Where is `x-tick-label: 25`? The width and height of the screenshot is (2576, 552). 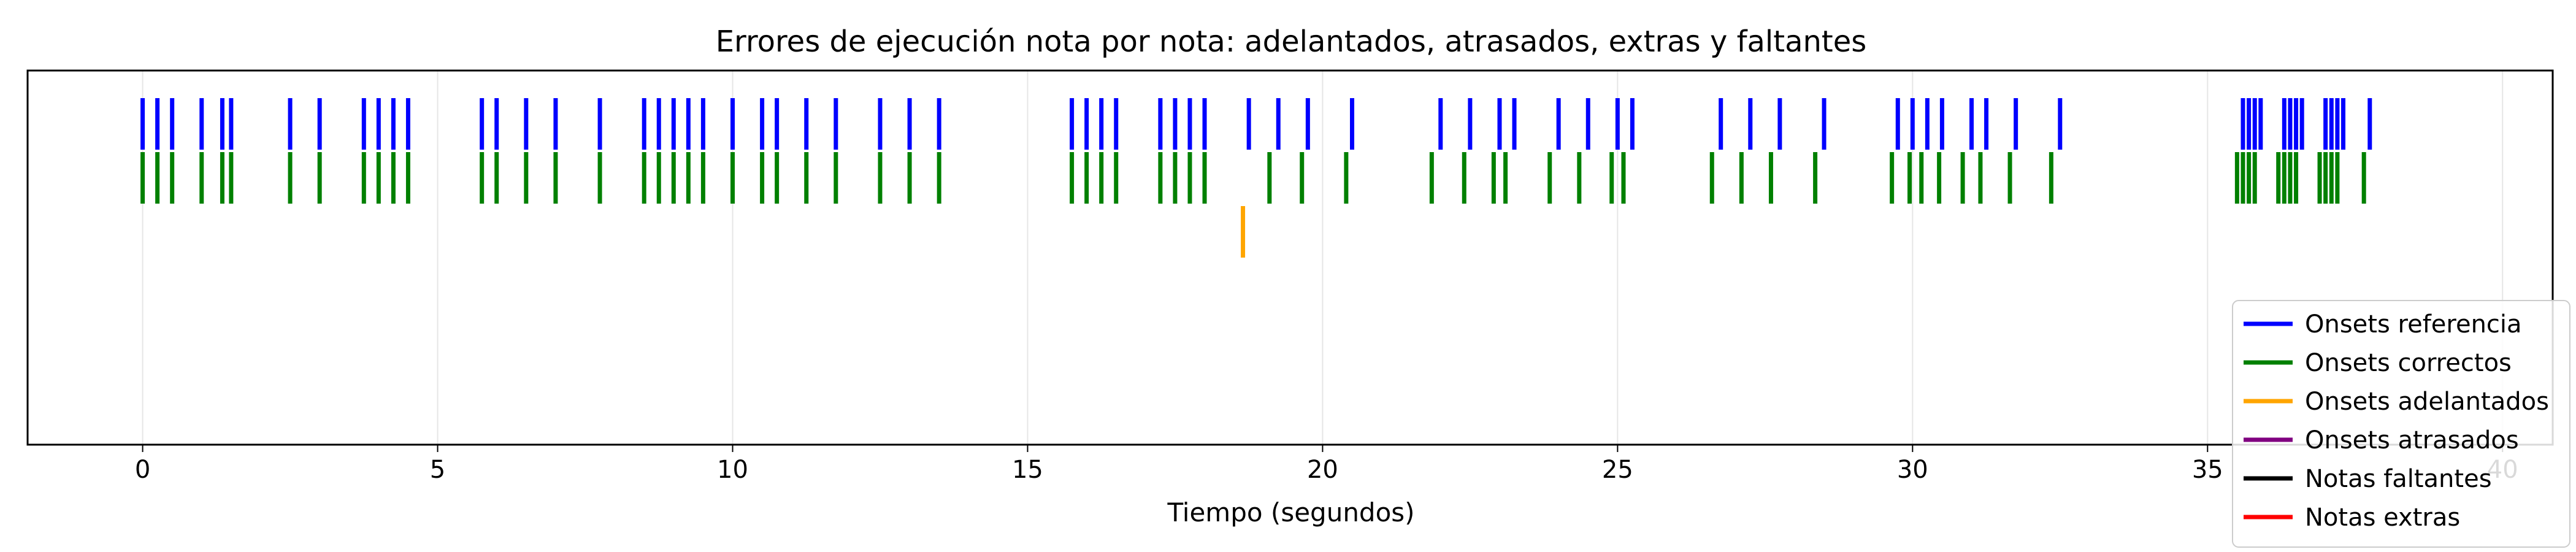 x-tick-label: 25 is located at coordinates (1617, 470).